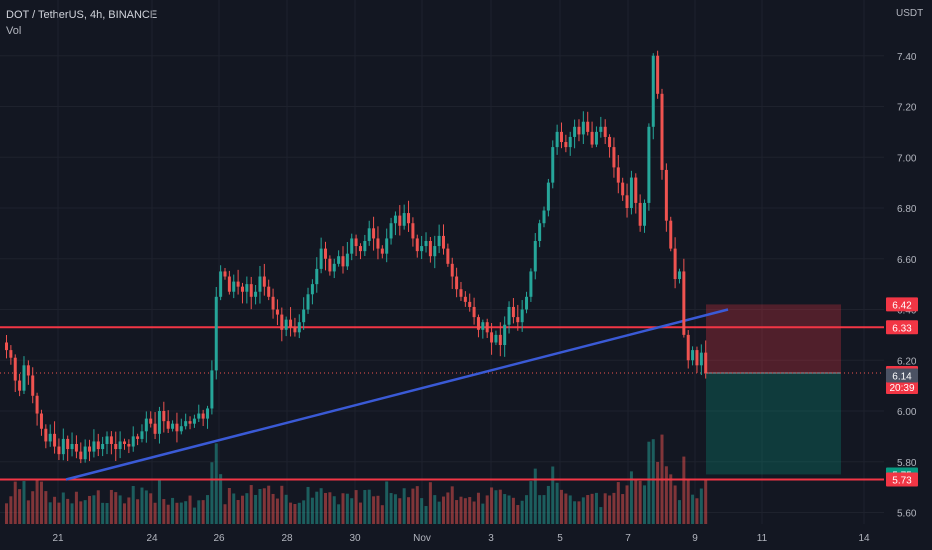  Describe the element at coordinates (560, 538) in the screenshot. I see `x-tick-label: 5` at that location.